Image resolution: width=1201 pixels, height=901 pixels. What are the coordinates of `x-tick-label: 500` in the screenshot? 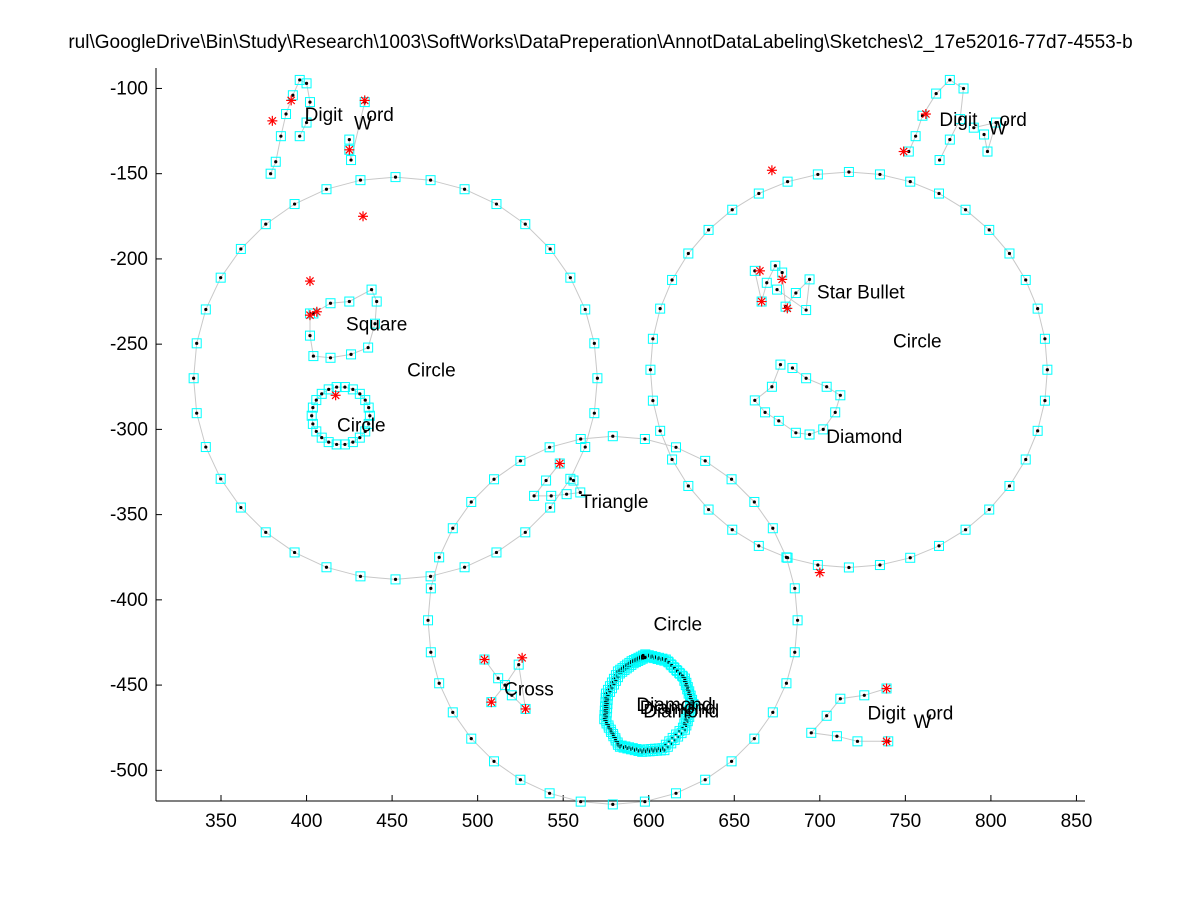 It's located at (478, 821).